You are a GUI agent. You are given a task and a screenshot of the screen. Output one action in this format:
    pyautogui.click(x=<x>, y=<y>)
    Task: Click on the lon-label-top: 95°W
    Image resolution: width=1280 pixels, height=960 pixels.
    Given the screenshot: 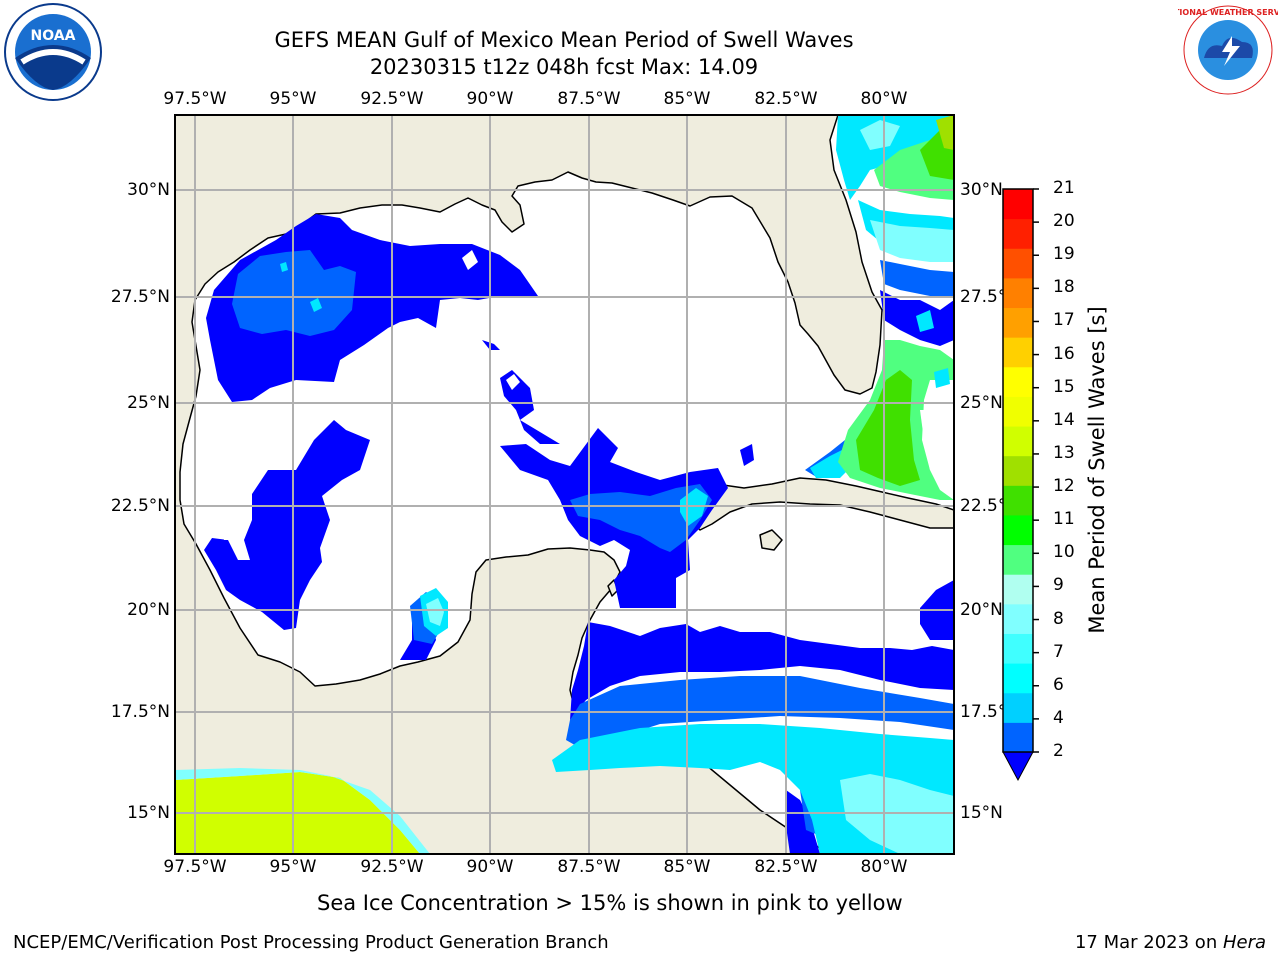 What is the action you would take?
    pyautogui.click(x=293, y=99)
    